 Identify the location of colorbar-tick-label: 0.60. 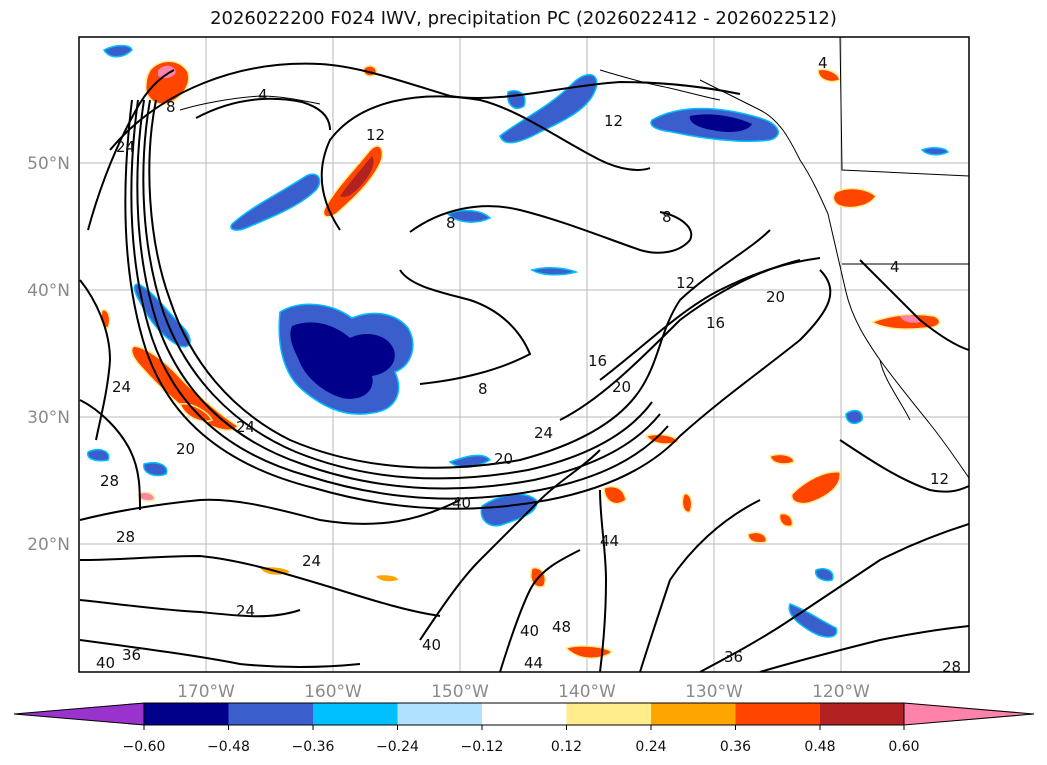
(903, 747).